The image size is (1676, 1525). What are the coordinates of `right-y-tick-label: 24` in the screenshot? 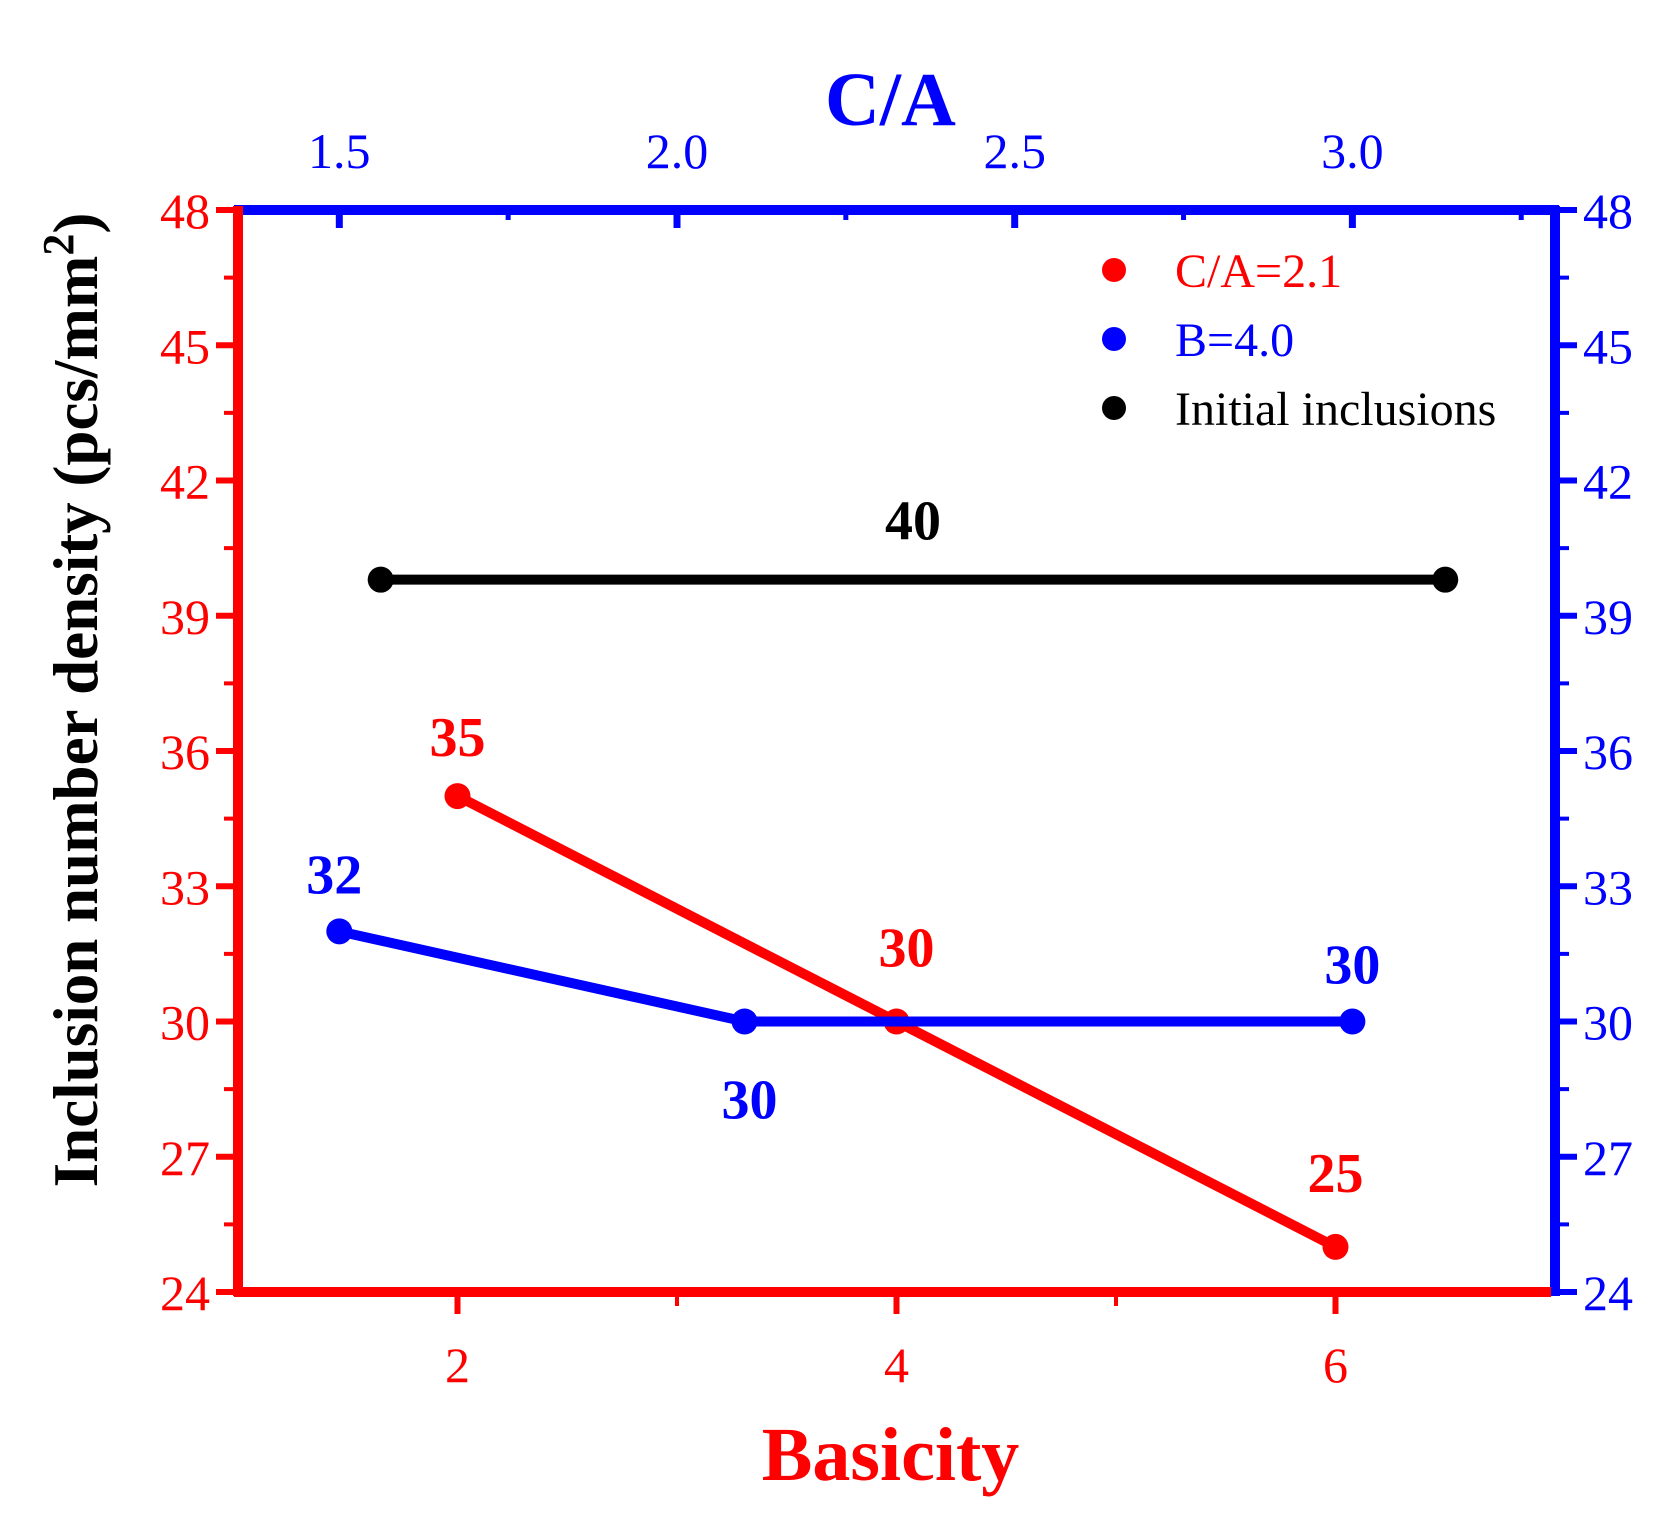 It's located at (1608, 1293).